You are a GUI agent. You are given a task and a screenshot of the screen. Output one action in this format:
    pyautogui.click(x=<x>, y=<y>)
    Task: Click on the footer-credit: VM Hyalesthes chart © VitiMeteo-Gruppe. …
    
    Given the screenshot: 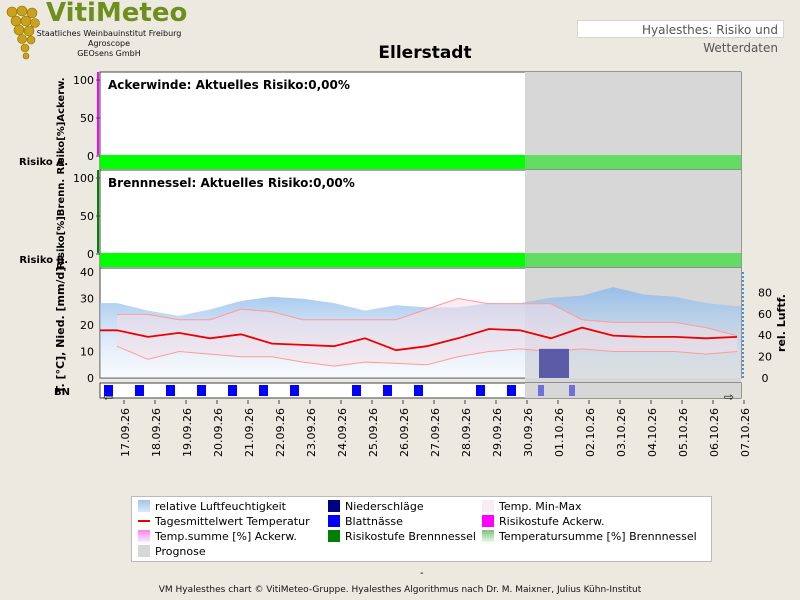 What is the action you would take?
    pyautogui.click(x=400, y=590)
    